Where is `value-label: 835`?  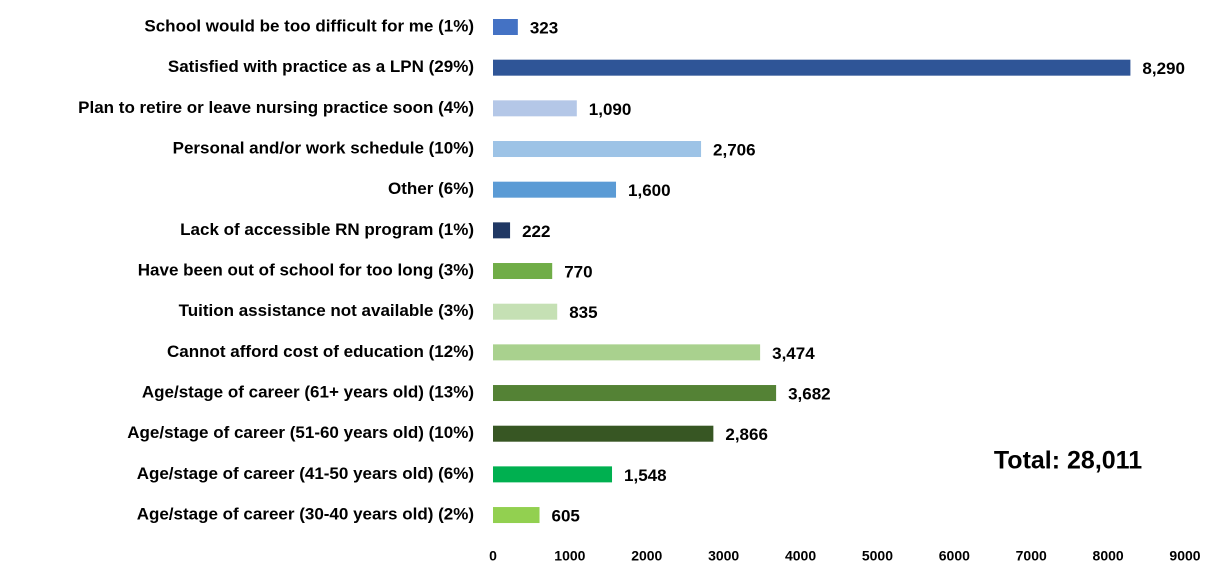
value-label: 835 is located at coordinates (583, 312).